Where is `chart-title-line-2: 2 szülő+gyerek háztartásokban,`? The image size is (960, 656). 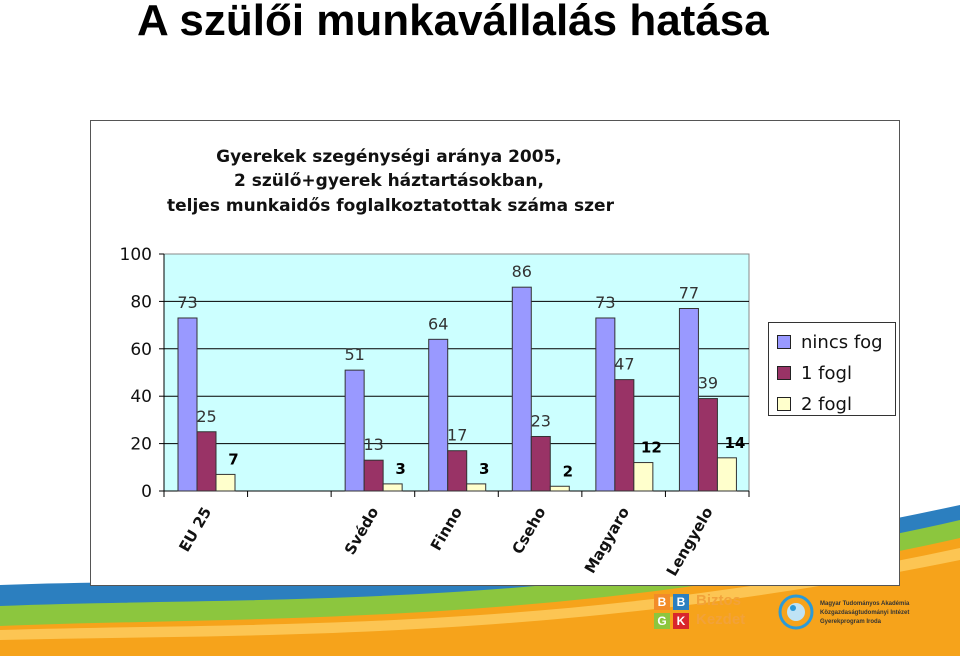 chart-title-line-2: 2 szülő+gyerek háztartásokban, is located at coordinates (389, 181).